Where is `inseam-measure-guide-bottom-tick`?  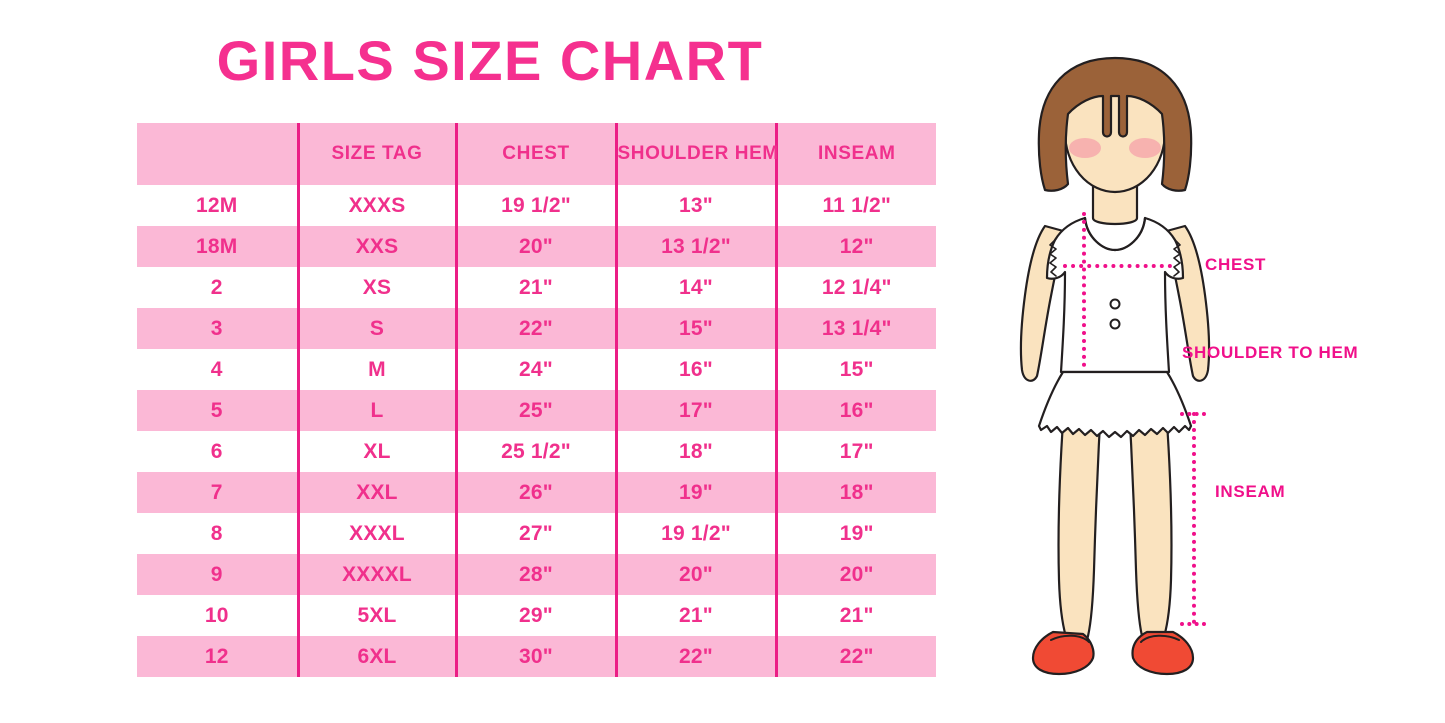 inseam-measure-guide-bottom-tick is located at coordinates (1193, 624).